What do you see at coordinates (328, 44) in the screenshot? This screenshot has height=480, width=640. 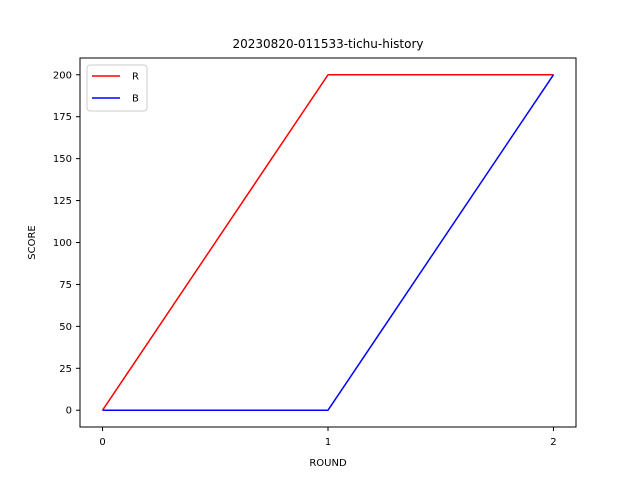 I see `chart-title: 20230820-011533-tichu-history` at bounding box center [328, 44].